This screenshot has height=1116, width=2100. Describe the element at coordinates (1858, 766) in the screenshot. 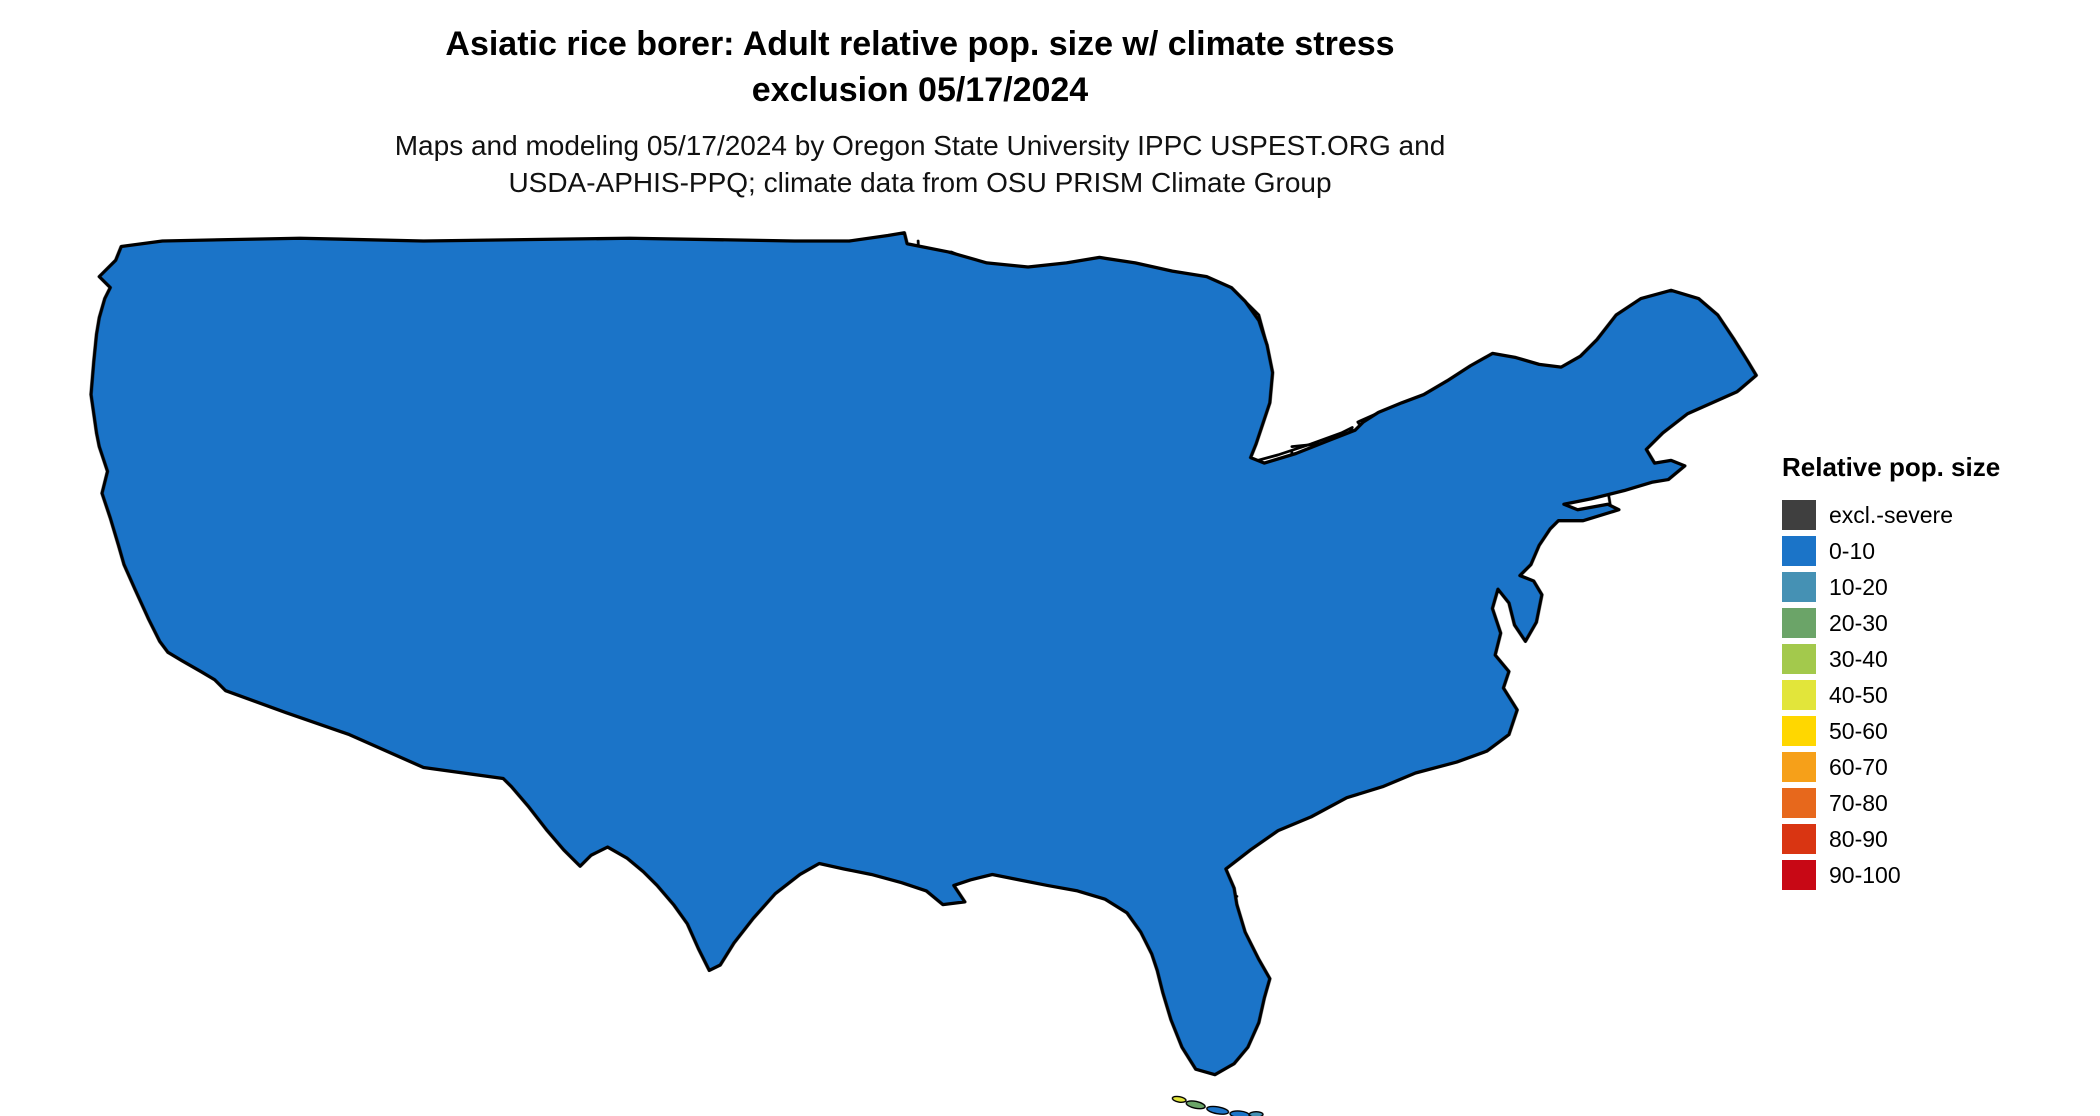

I see `legend-label: 60-70` at that location.